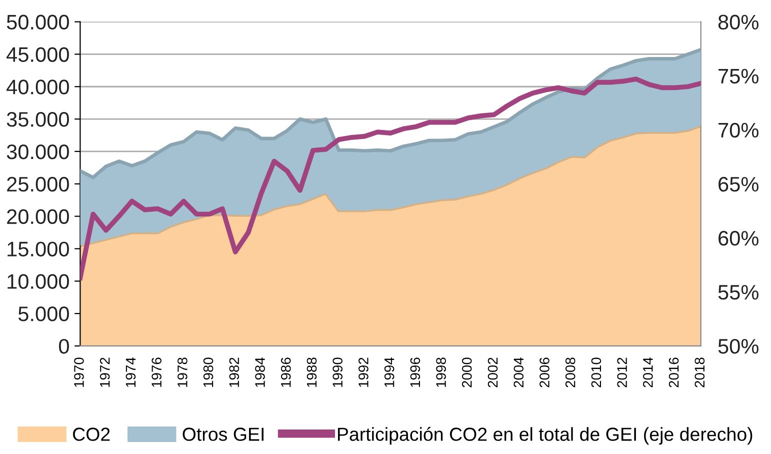  Describe the element at coordinates (738, 346) in the screenshot. I see `y2-tick-label: 50%` at that location.